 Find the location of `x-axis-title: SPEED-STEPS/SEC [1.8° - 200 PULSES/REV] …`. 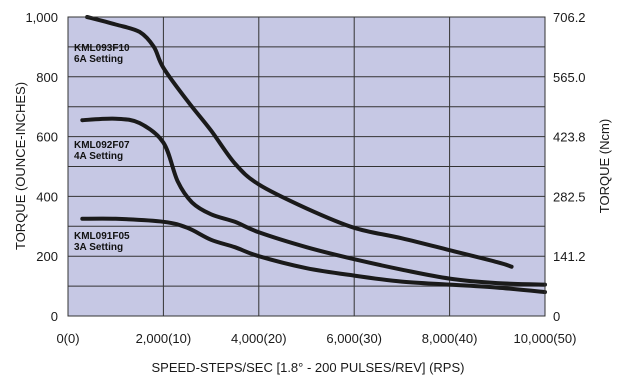

x-axis-title: SPEED-STEPS/SEC [1.8° - 200 PULSES/REV] … is located at coordinates (308, 367).